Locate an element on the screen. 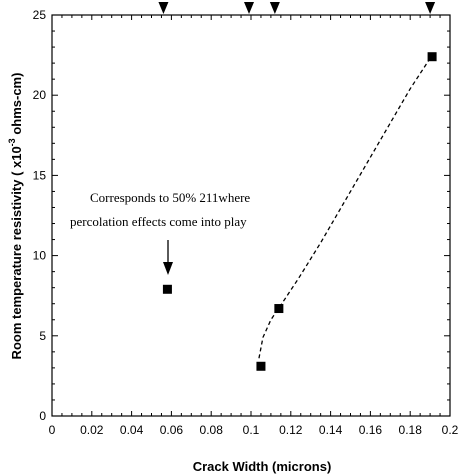 Image resolution: width=474 pixels, height=474 pixels. y-tick-label: 5 is located at coordinates (42, 336).